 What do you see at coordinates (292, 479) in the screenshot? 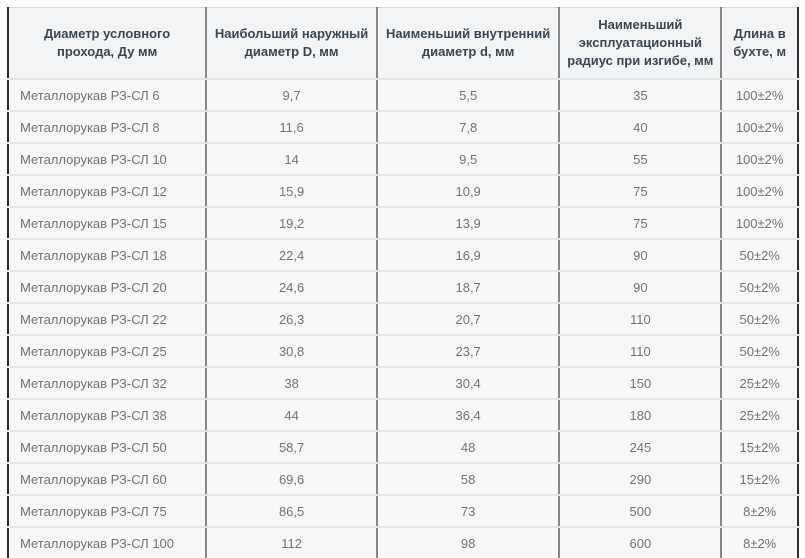
I see `value-cell: 69,6` at bounding box center [292, 479].